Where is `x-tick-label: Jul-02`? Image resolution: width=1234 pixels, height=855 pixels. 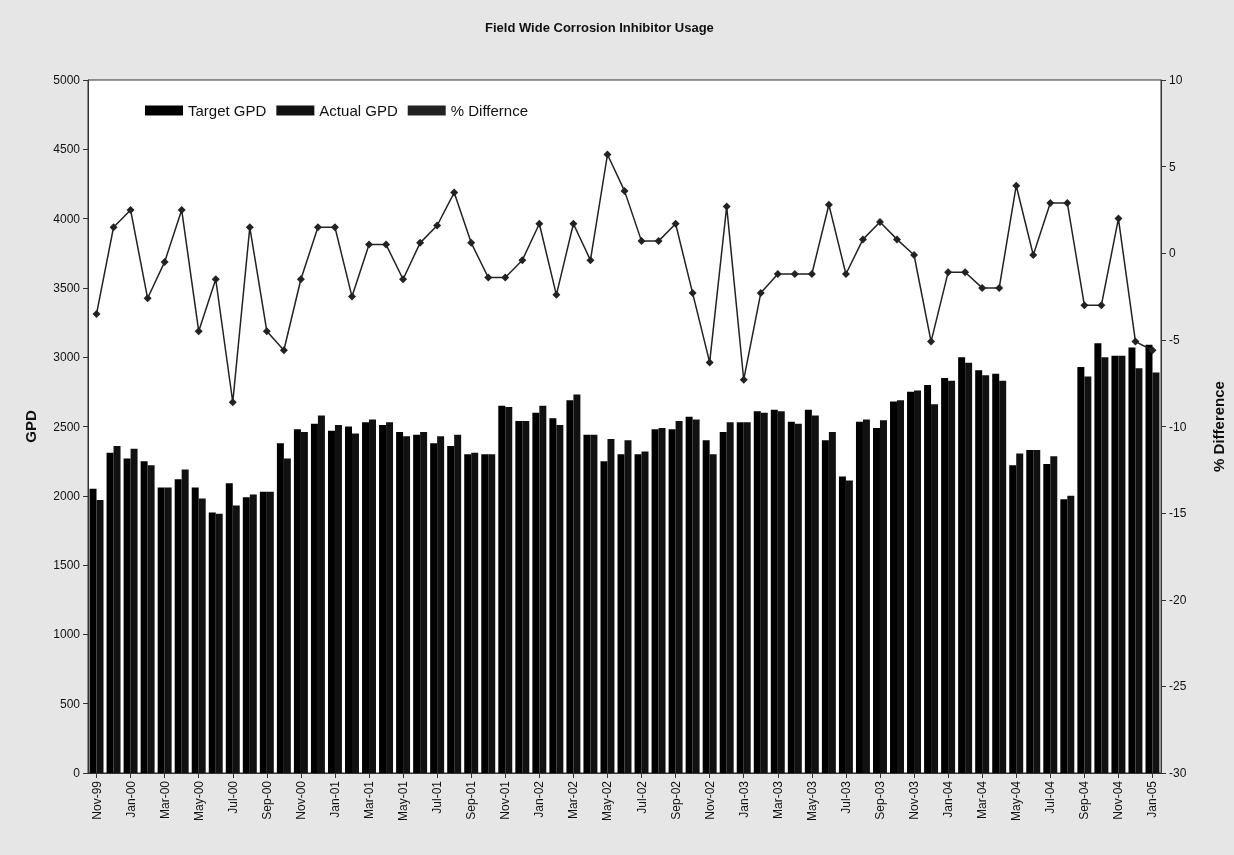
x-tick-label: Jul-02 is located at coordinates (641, 797).